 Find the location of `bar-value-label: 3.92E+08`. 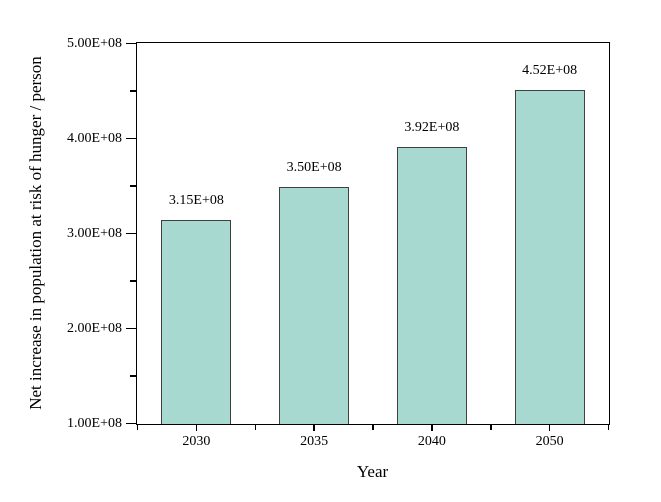

bar-value-label: 3.92E+08 is located at coordinates (432, 127).